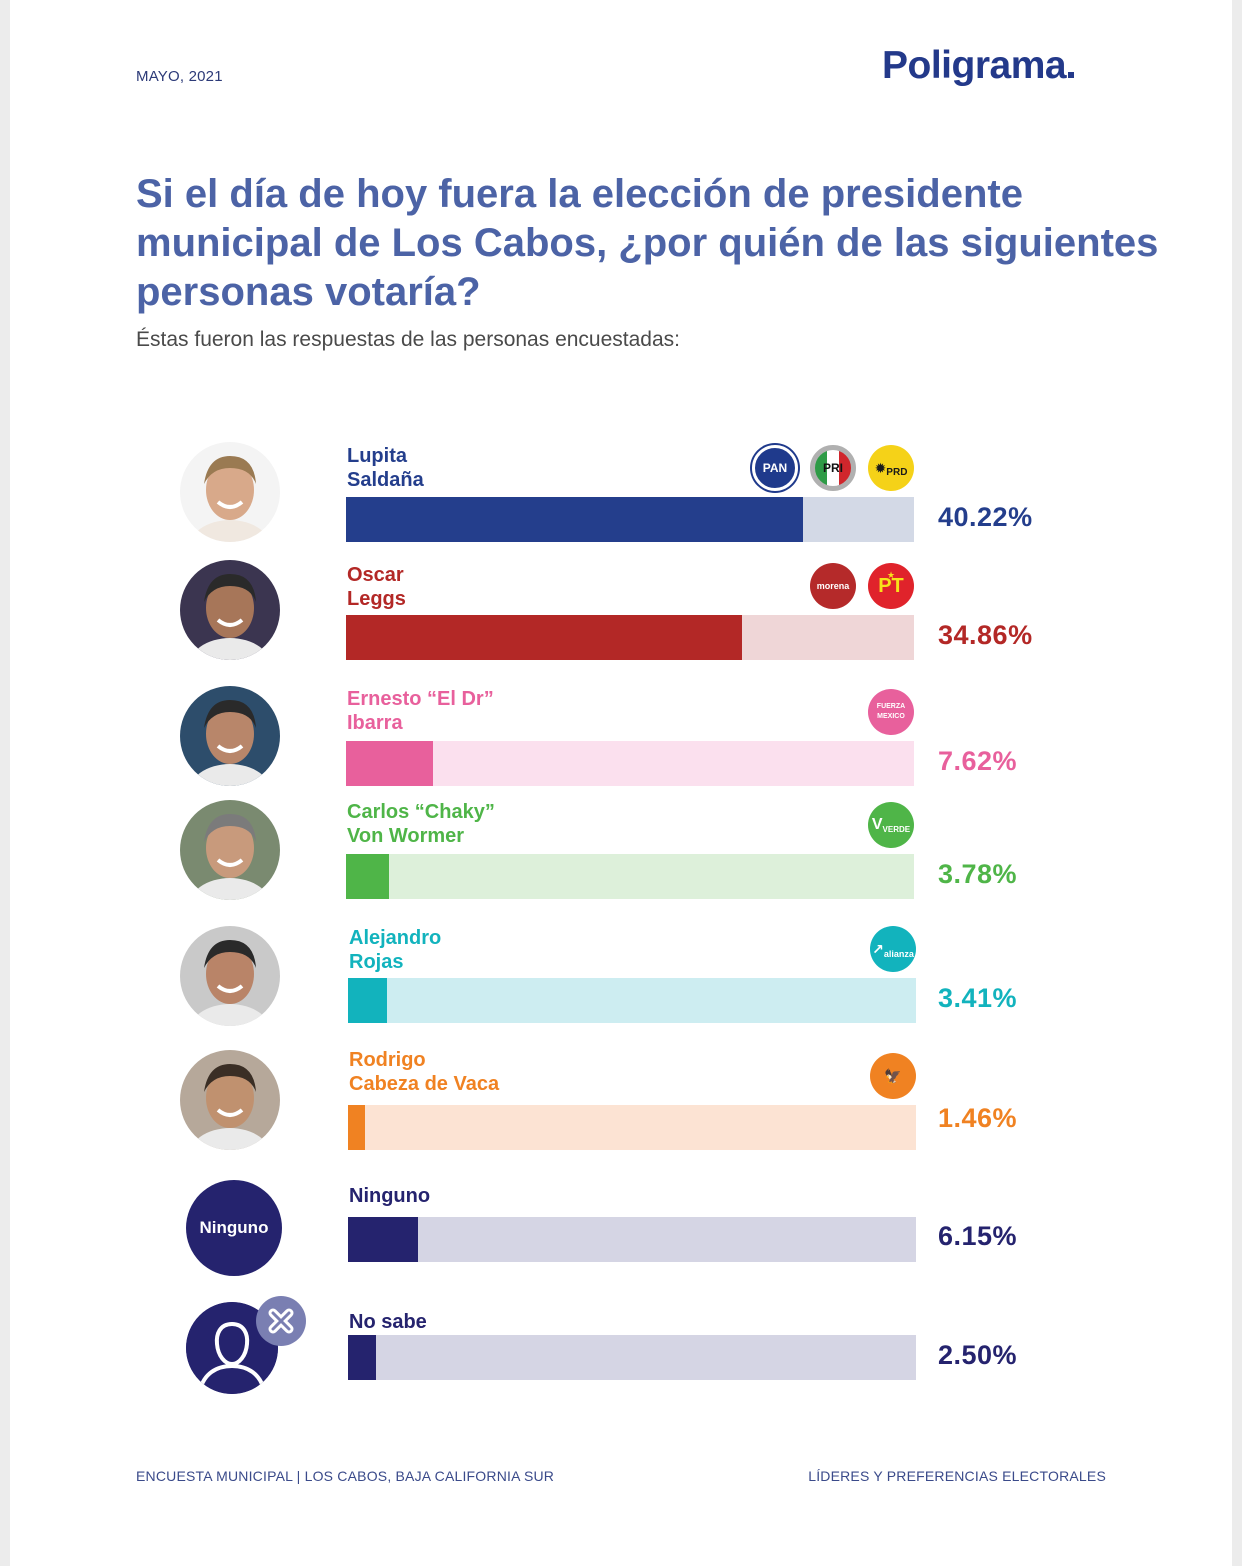 This screenshot has width=1242, height=1566. Describe the element at coordinates (376, 962) in the screenshot. I see `candidate-name-line2: Rojas` at that location.